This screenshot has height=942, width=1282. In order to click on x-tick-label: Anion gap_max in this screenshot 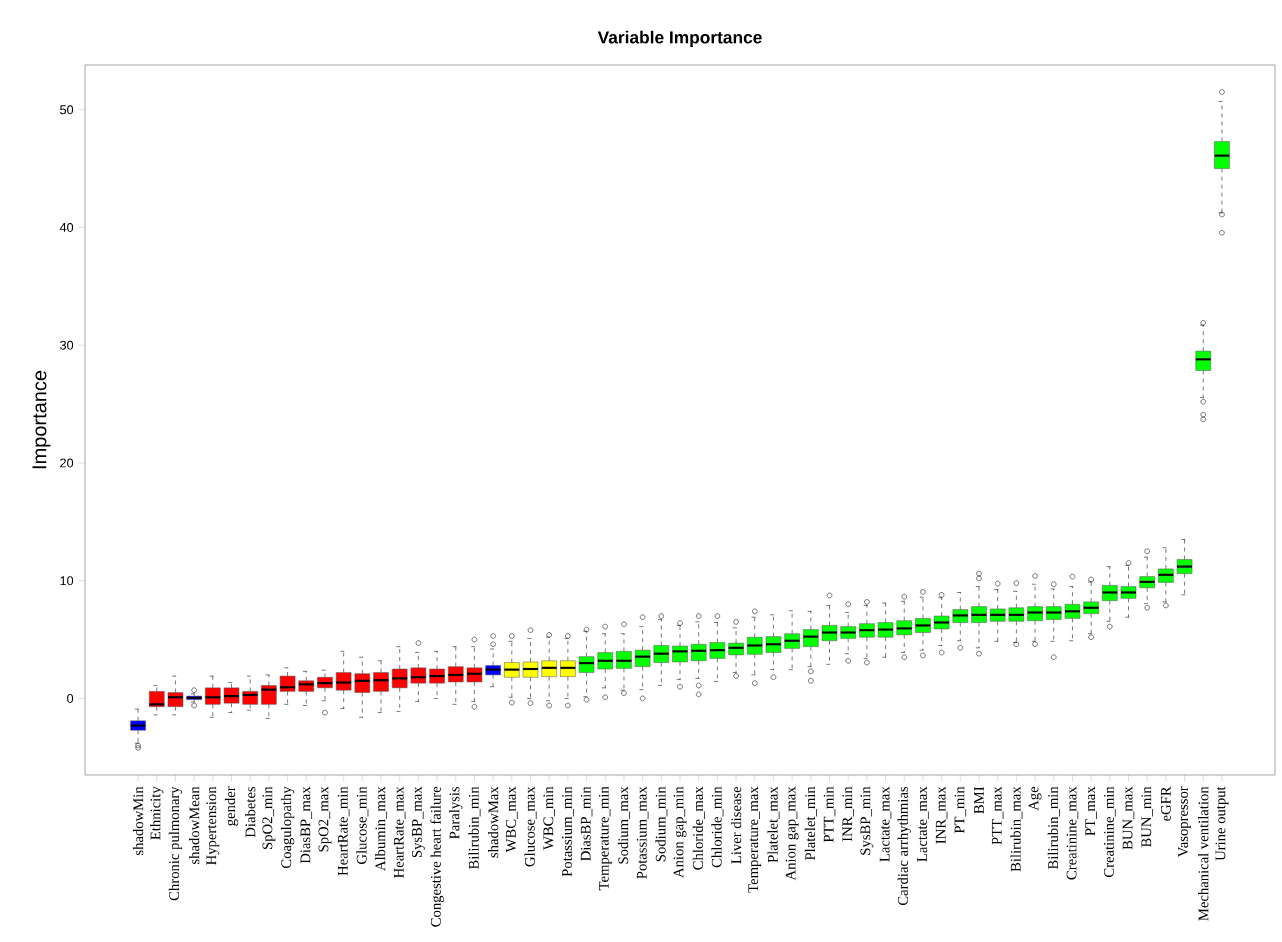, I will do `click(792, 833)`.